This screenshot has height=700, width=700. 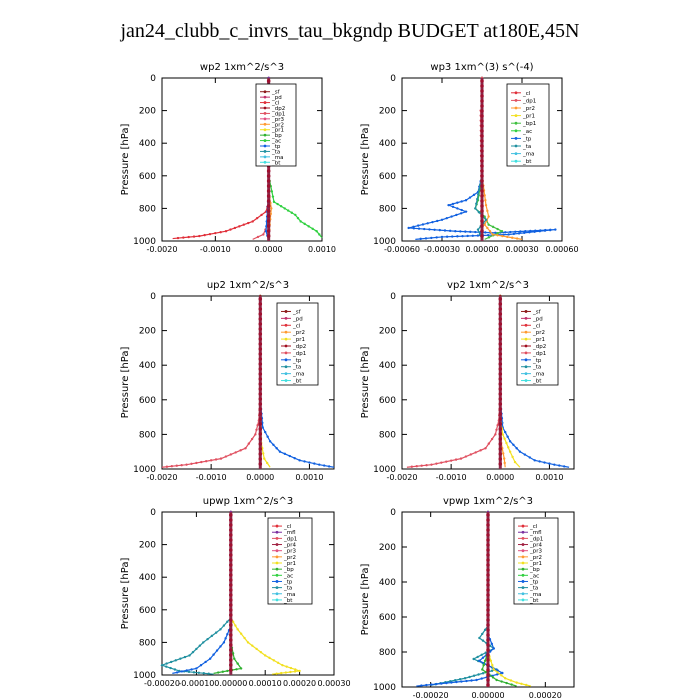 I want to click on legend-entry: _bp, so click(x=534, y=570).